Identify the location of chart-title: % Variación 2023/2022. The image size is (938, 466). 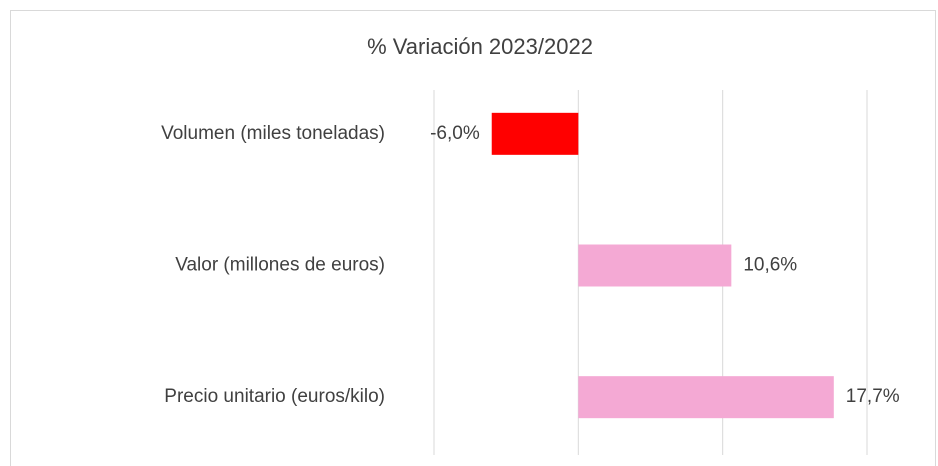
(480, 46).